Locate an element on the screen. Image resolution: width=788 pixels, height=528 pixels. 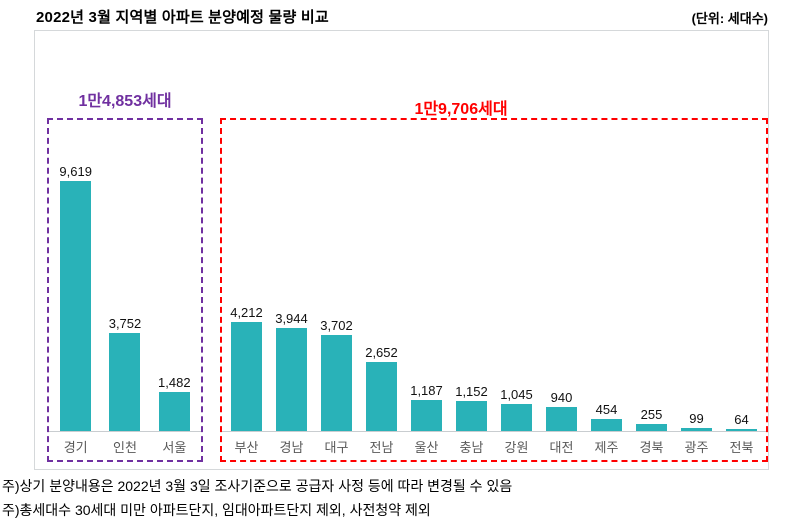
bar-group-metro-경기: 9,619 is located at coordinates (75, 297).